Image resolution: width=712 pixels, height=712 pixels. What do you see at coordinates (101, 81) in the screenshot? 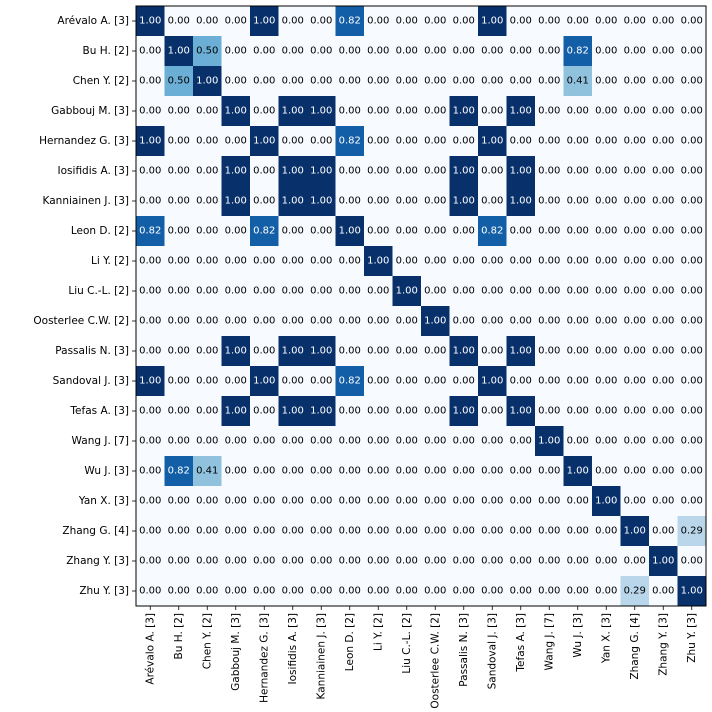
I see `y-tick-label: Chen Y. [2]` at bounding box center [101, 81].